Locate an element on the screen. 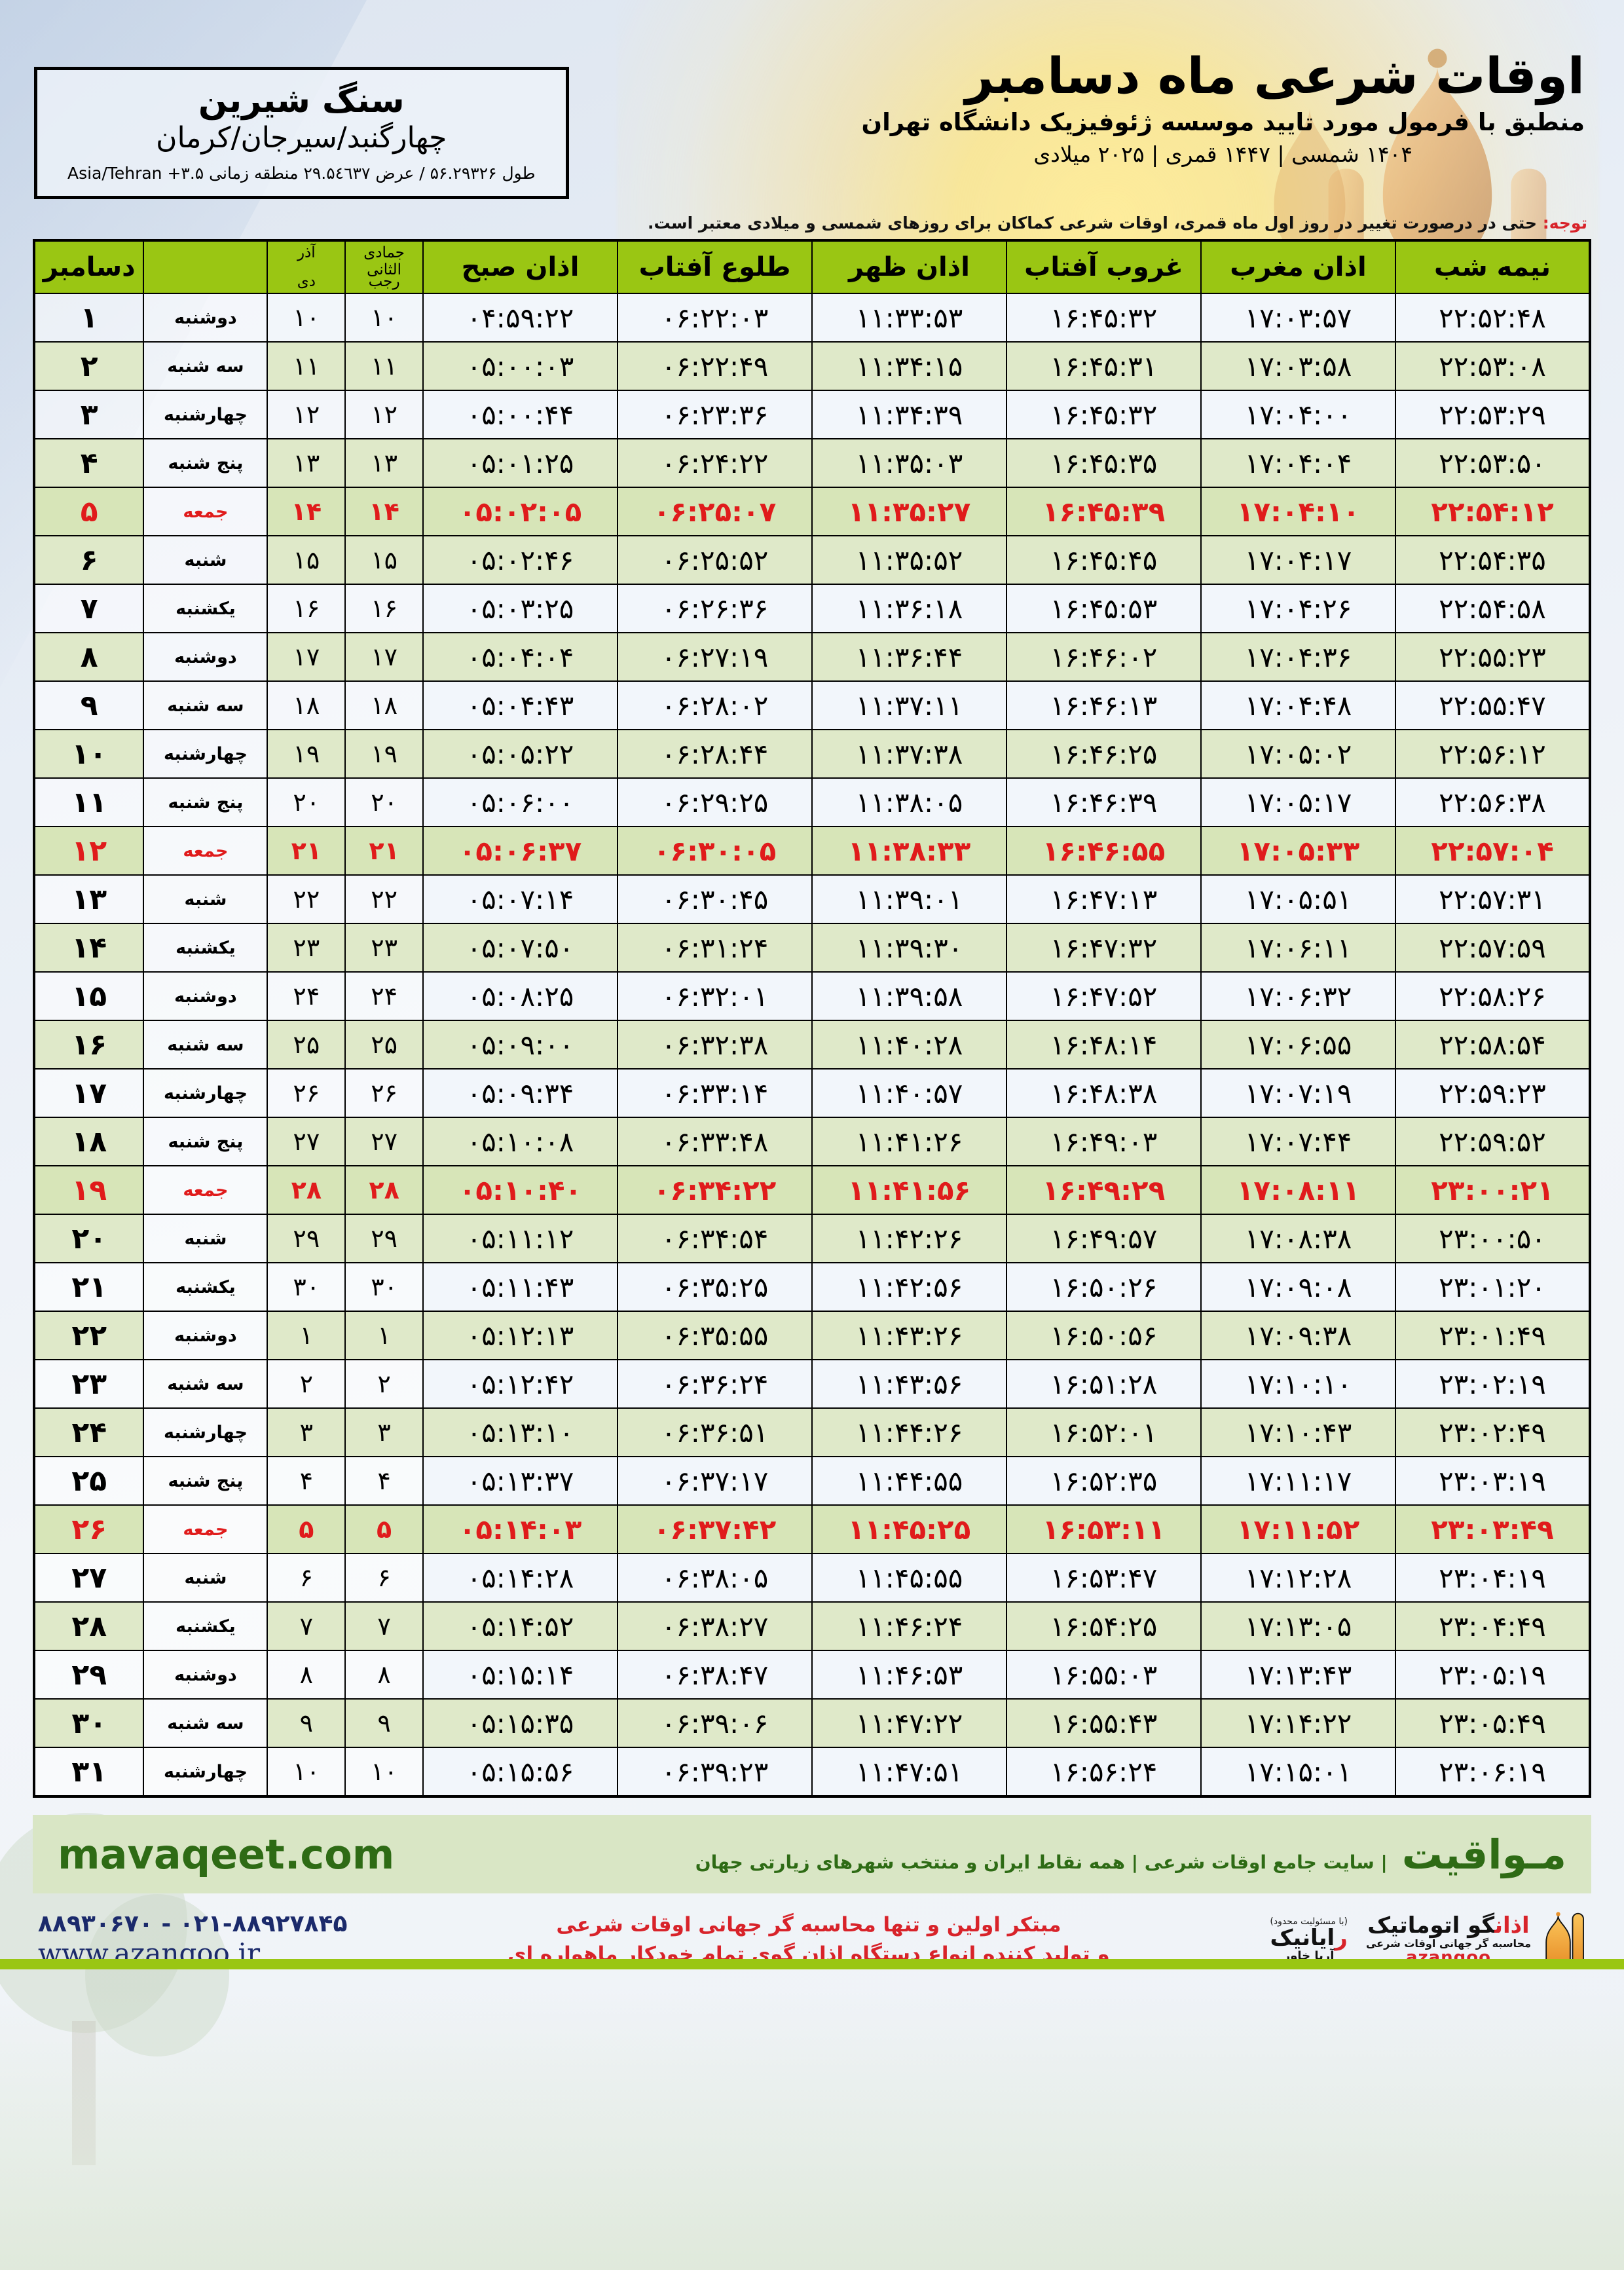  cell-hijri-day: ۶ is located at coordinates (384, 1578).